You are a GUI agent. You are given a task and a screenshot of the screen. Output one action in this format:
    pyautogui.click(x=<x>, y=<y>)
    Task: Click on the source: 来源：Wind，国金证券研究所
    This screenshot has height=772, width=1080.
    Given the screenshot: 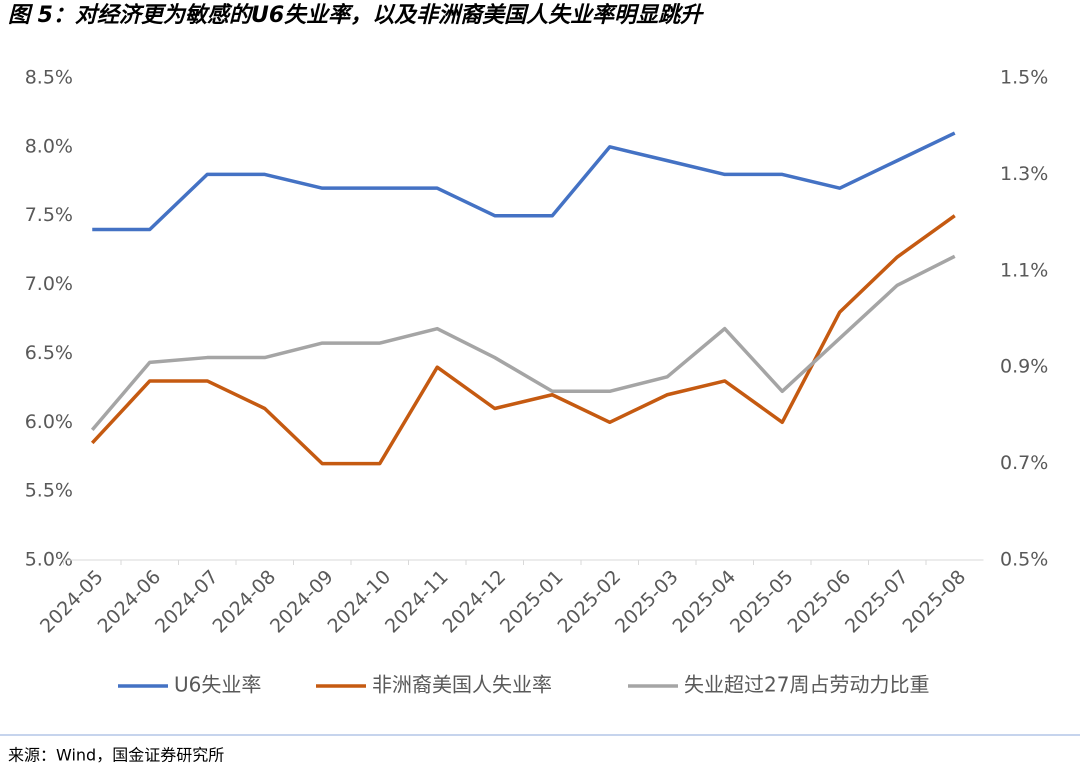 What is the action you would take?
    pyautogui.click(x=116, y=755)
    